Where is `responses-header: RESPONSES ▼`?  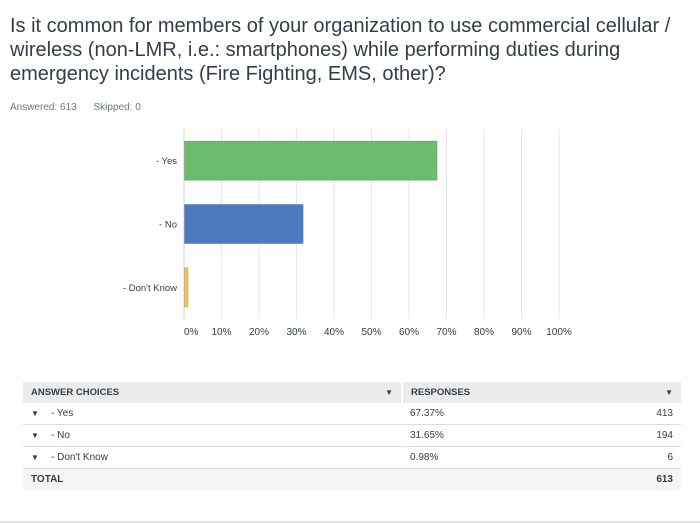
responses-header: RESPONSES ▼ is located at coordinates (541, 392).